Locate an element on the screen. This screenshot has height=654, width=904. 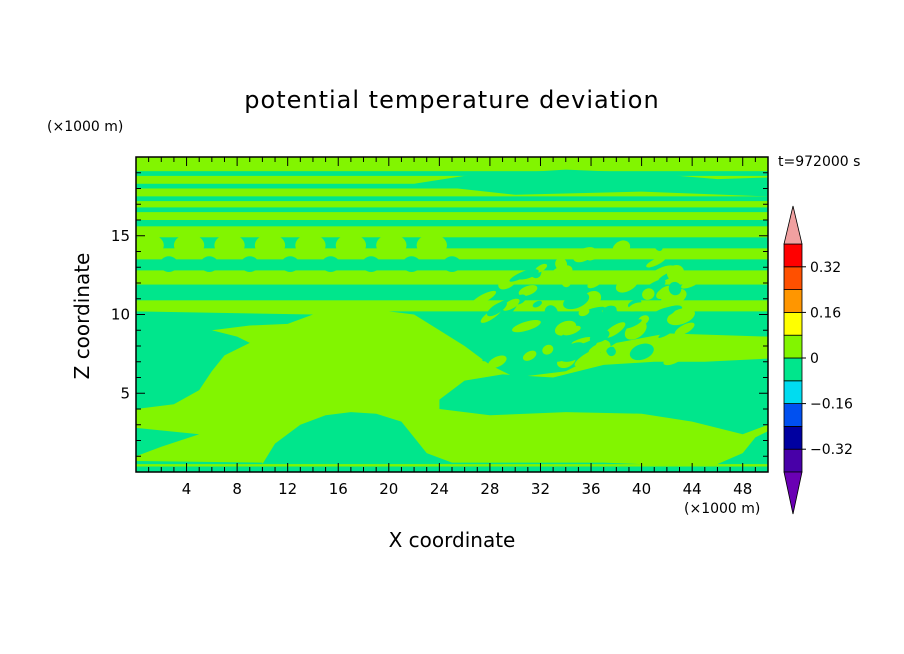
region-bottom-dome is located at coordinates (452, 438).